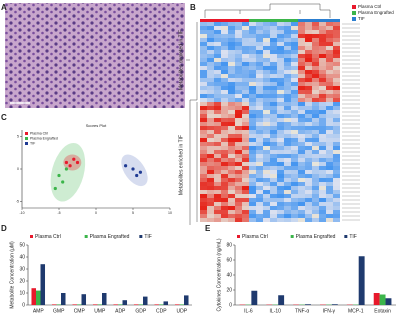  What do you see at coordinates (26, 138) in the screenshot?
I see `legend-swatch` at bounding box center [26, 138].